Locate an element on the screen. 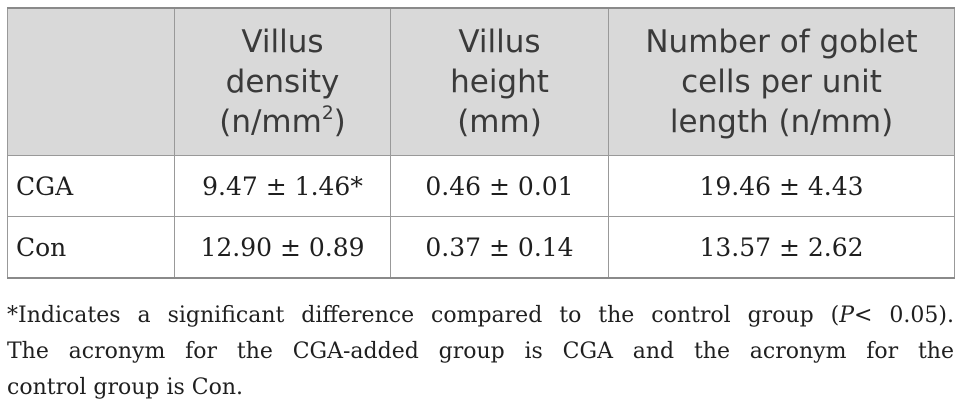 The image size is (961, 411). footnote-line-3: control group is Con. is located at coordinates (125, 387).